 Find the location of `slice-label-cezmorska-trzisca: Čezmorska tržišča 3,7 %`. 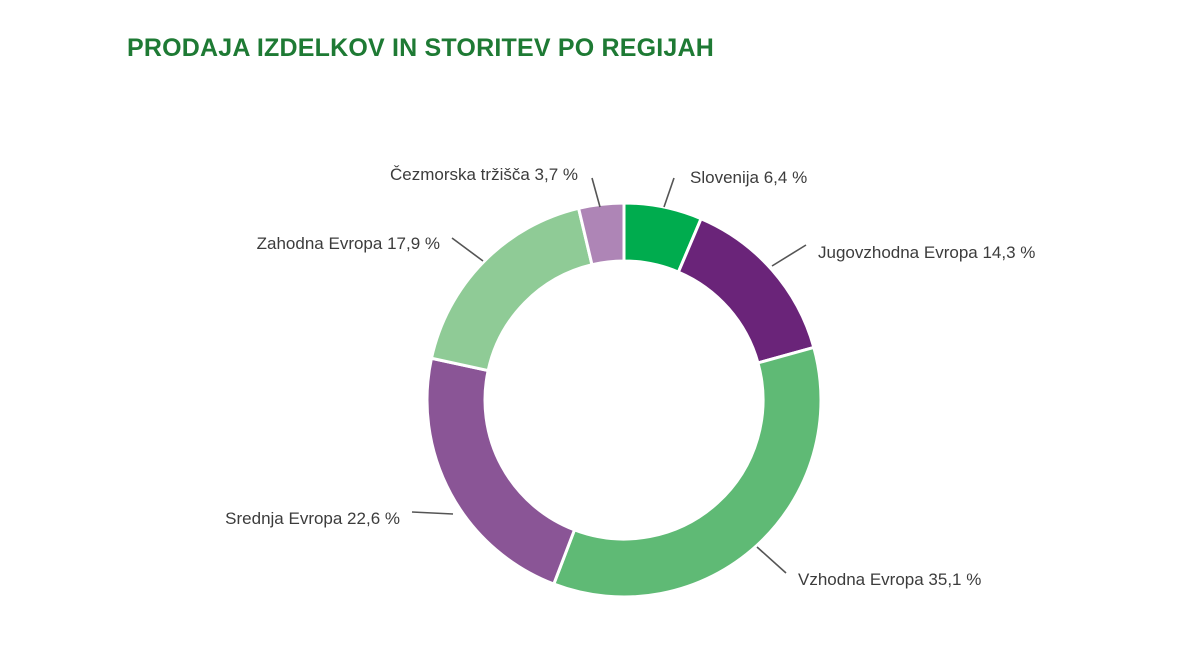

slice-label-cezmorska-trzisca: Čezmorska tržišča 3,7 % is located at coordinates (484, 174).